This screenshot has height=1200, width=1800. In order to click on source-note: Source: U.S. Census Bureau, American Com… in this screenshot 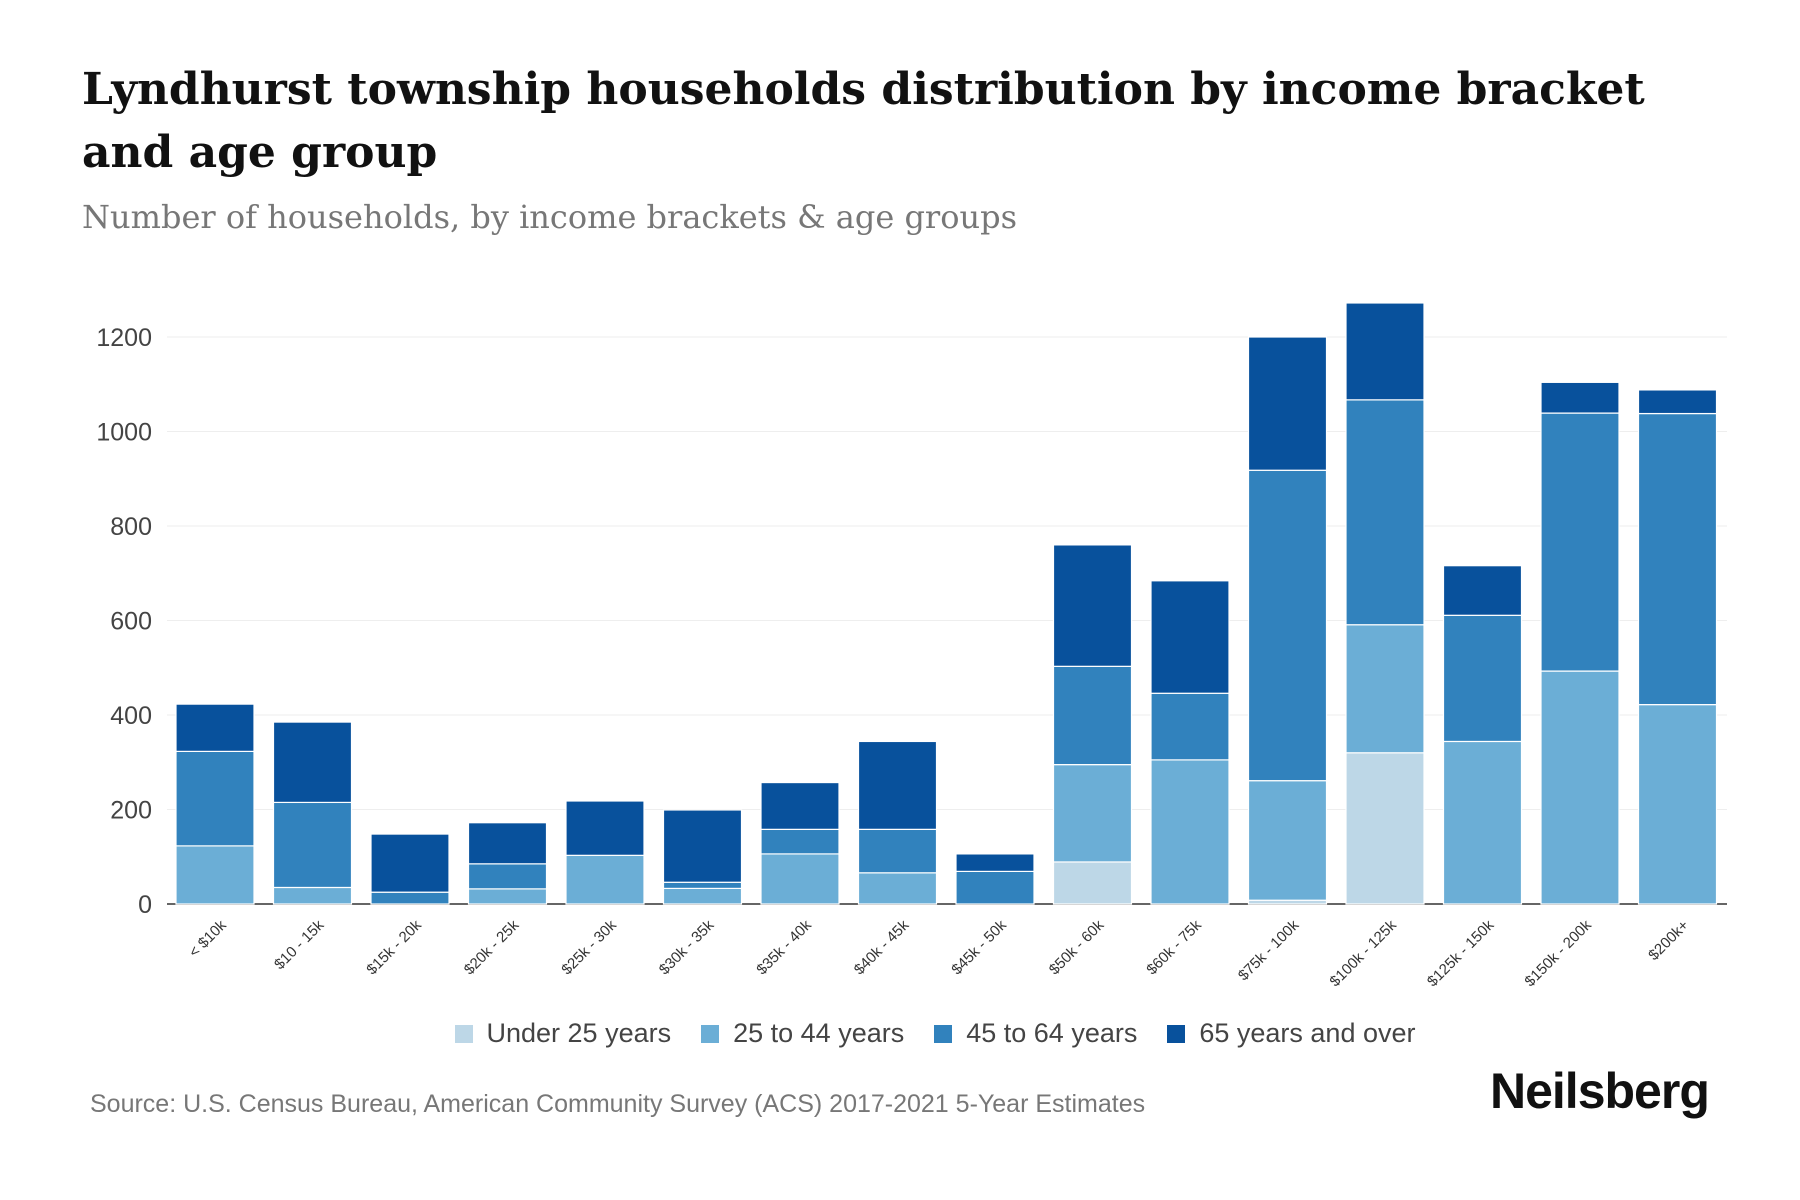, I will do `click(618, 1104)`.